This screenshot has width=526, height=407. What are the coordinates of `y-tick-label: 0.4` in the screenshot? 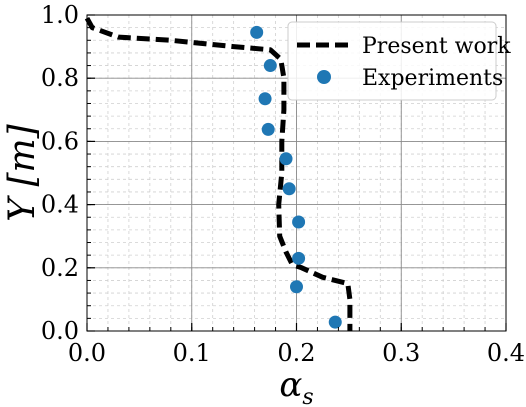 It's located at (60, 205).